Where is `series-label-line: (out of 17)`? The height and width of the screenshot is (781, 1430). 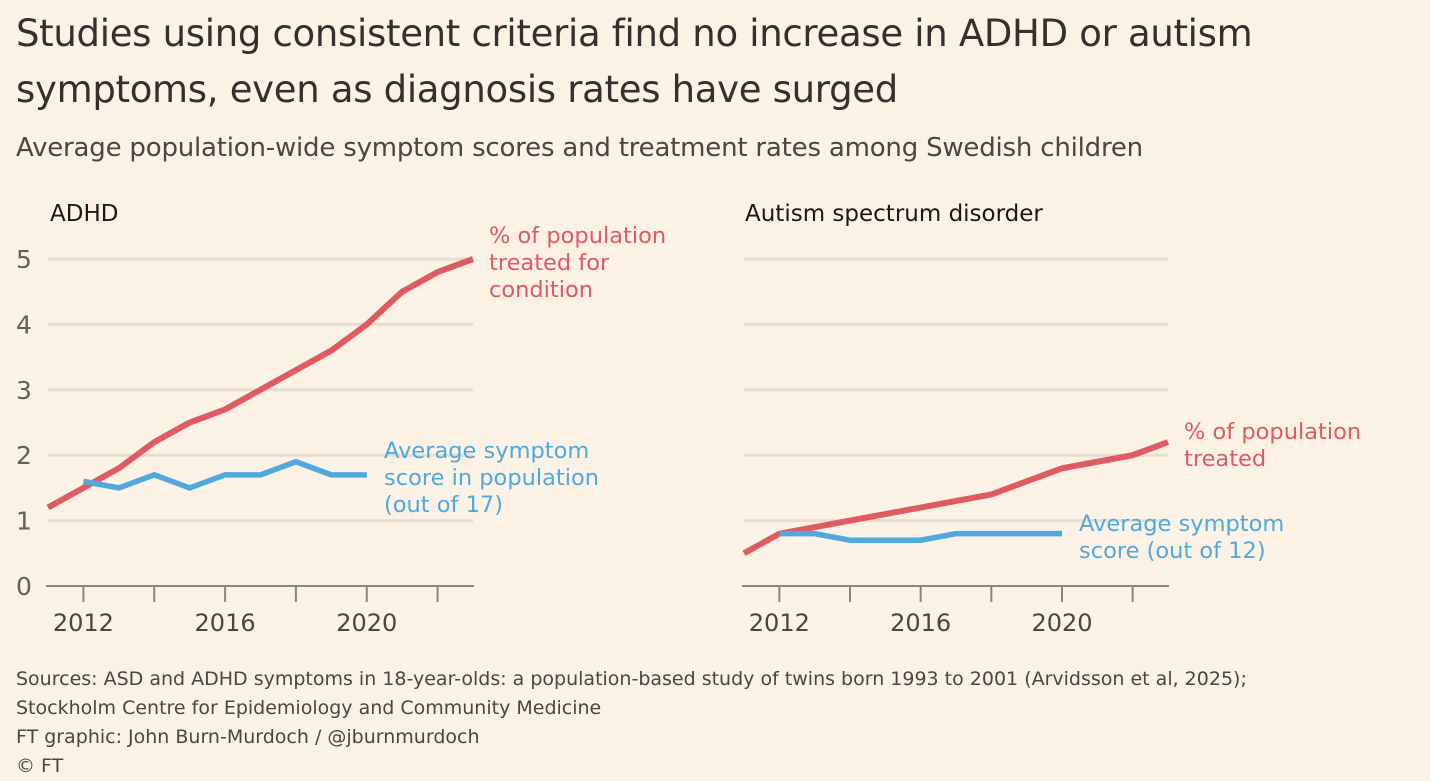
series-label-line: (out of 17) is located at coordinates (443, 505).